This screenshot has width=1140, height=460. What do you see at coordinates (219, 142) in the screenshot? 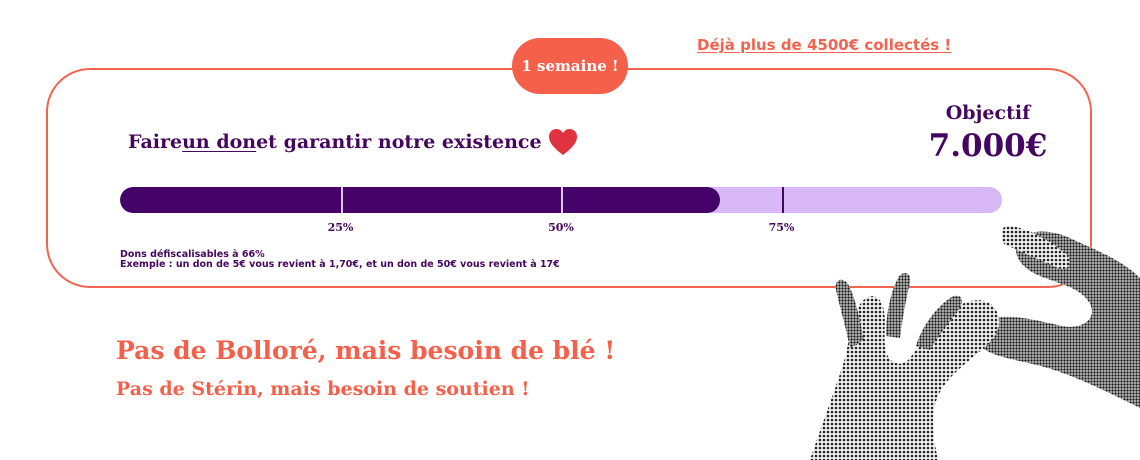
I see `donate-link: un don` at bounding box center [219, 142].